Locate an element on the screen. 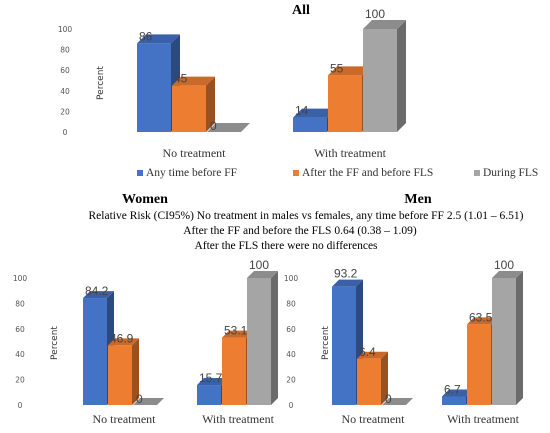 The width and height of the screenshot is (550, 433). women-y-tick-label: 0 is located at coordinates (20, 405).